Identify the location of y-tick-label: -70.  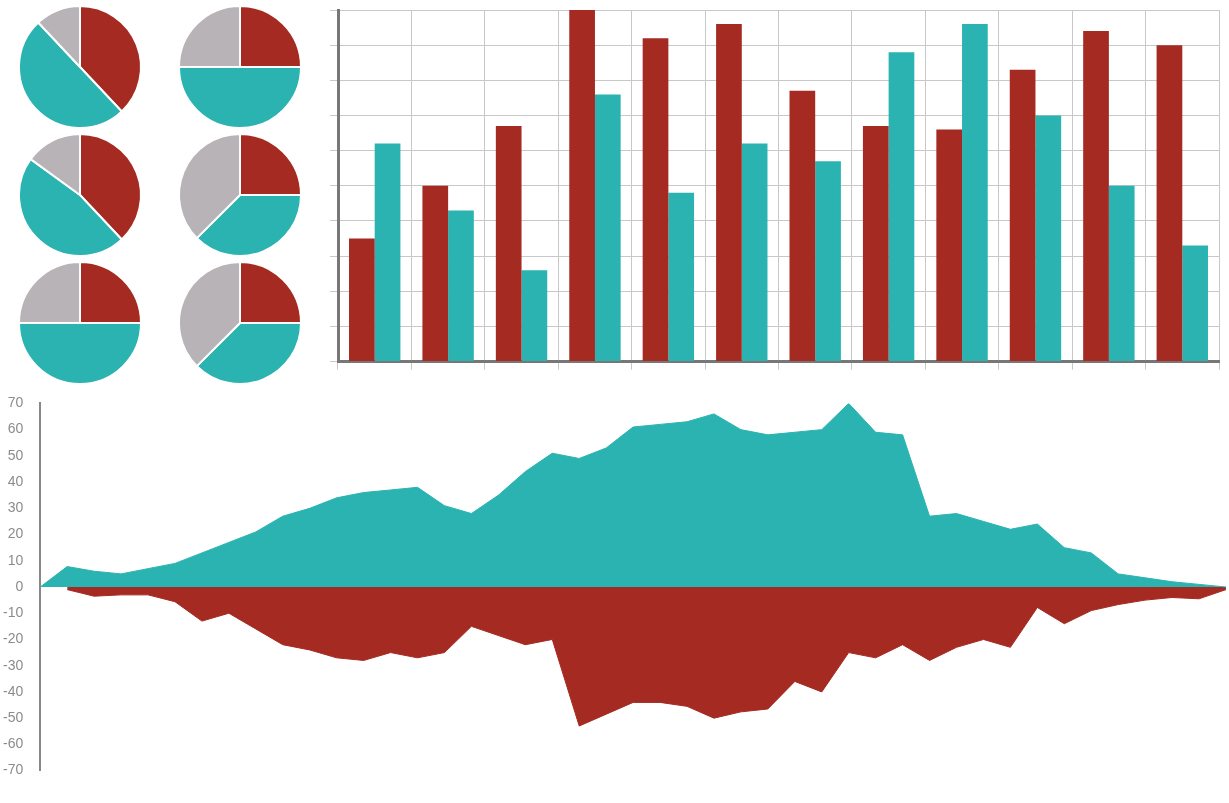
(13, 769).